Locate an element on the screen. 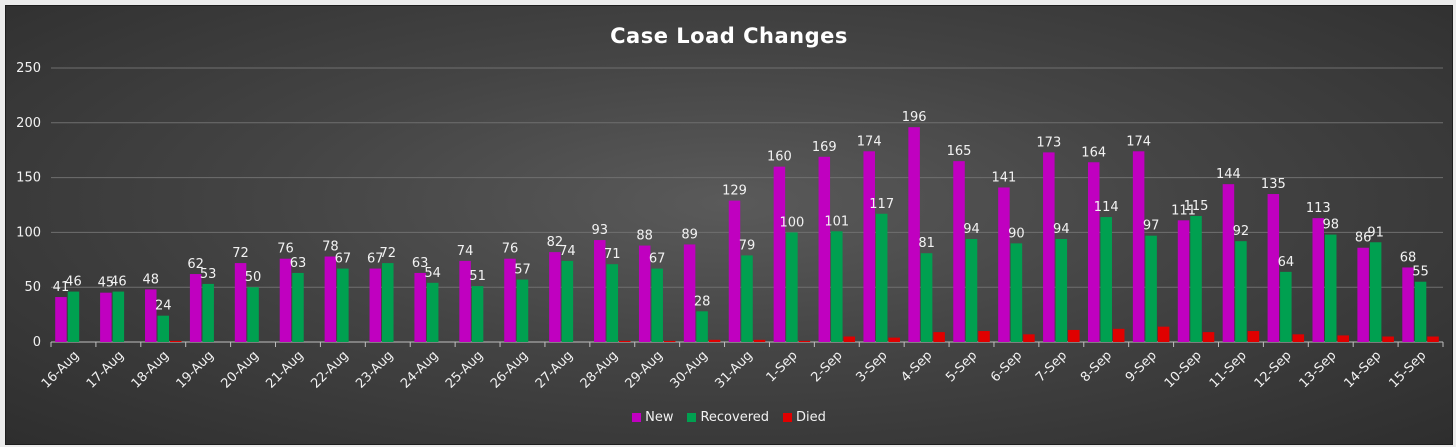 The image size is (1456, 447). data-label-new: 63 is located at coordinates (420, 263).